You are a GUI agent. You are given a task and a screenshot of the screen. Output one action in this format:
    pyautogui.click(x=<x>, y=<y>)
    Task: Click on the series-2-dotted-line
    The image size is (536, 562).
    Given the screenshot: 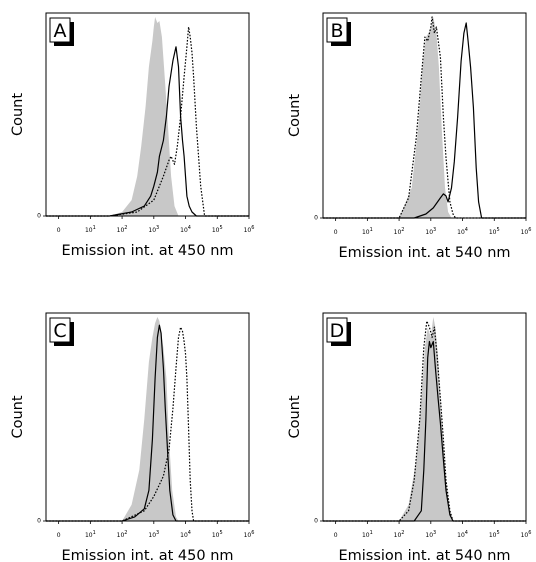 What is the action you would take?
    pyautogui.click(x=147, y=121)
    